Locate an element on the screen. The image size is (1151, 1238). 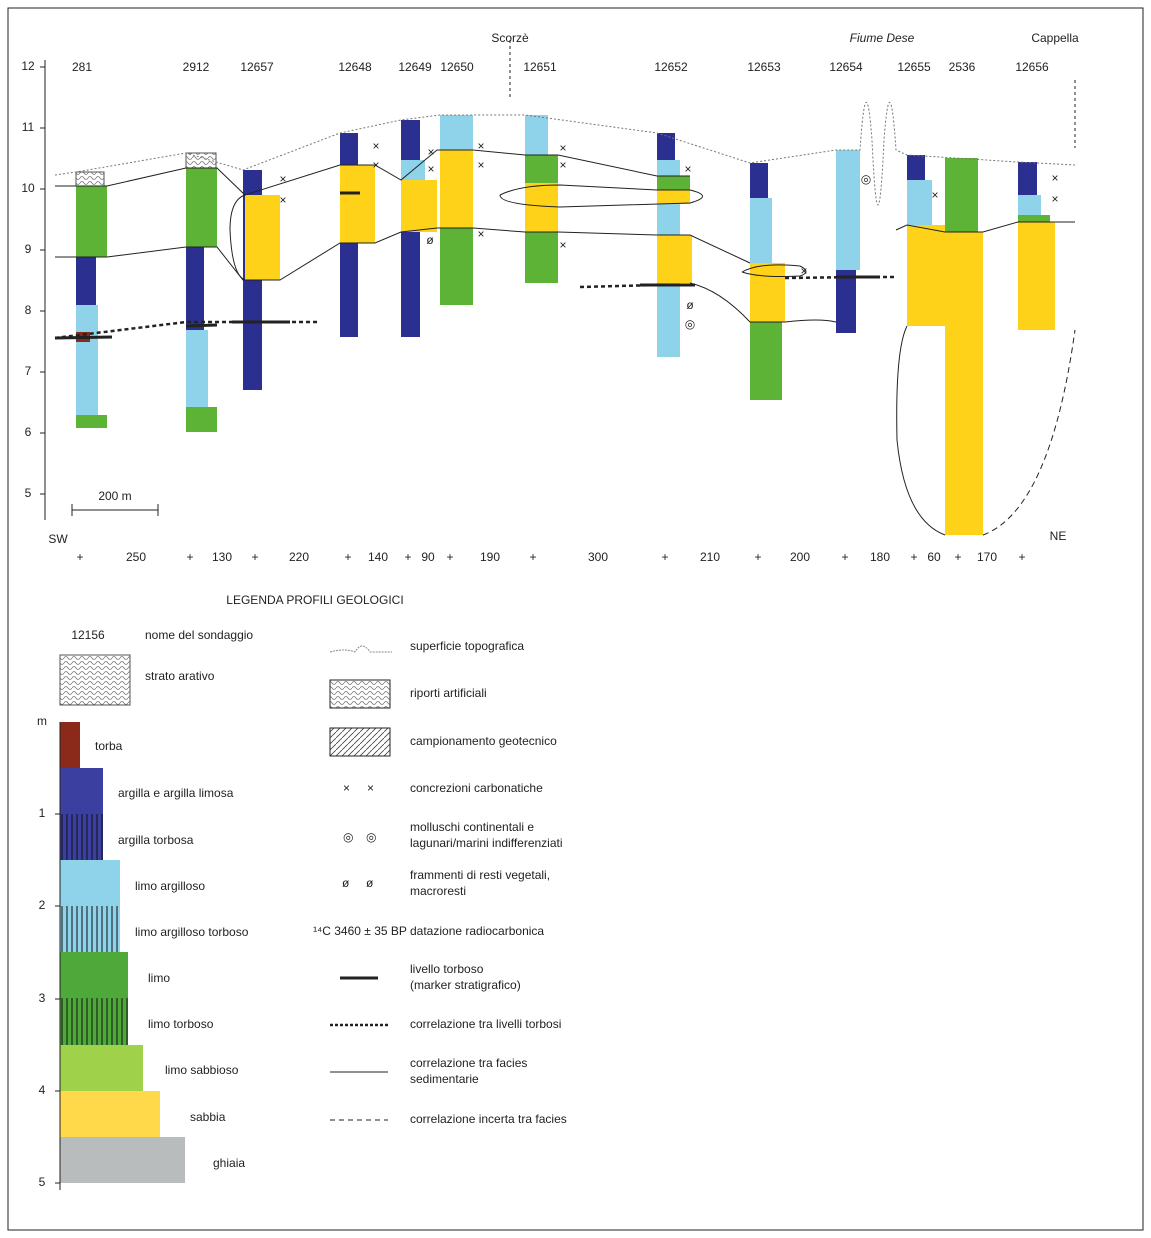
lithology-label: limo argilloso torboso is located at coordinates (192, 932).